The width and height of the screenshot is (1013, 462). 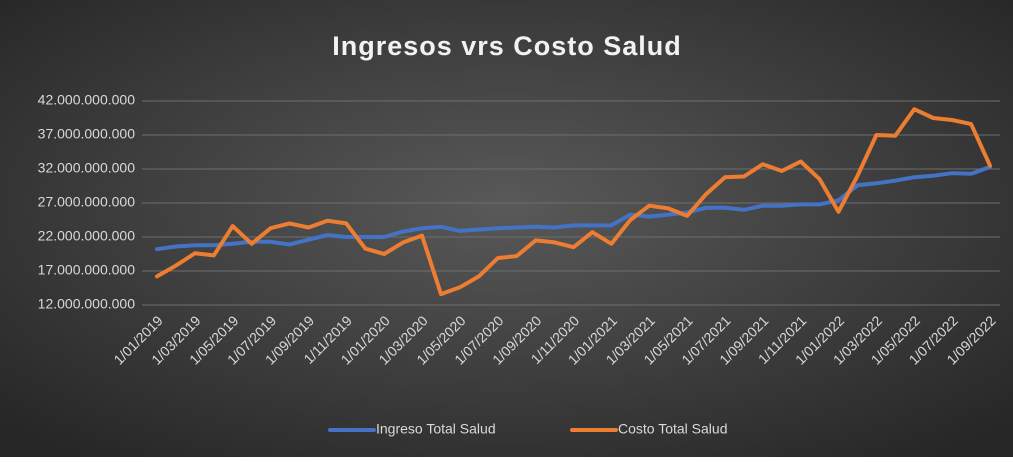 I want to click on legend-label: Costo Total Salud, so click(x=672, y=429).